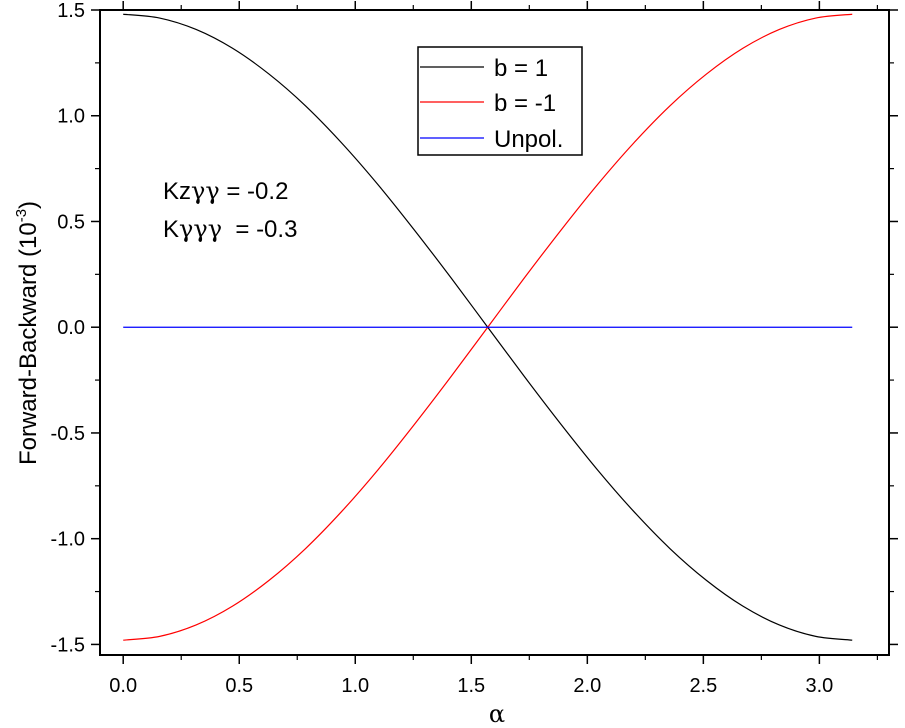  What do you see at coordinates (703, 686) in the screenshot?
I see `x-tick-label: 2.5` at bounding box center [703, 686].